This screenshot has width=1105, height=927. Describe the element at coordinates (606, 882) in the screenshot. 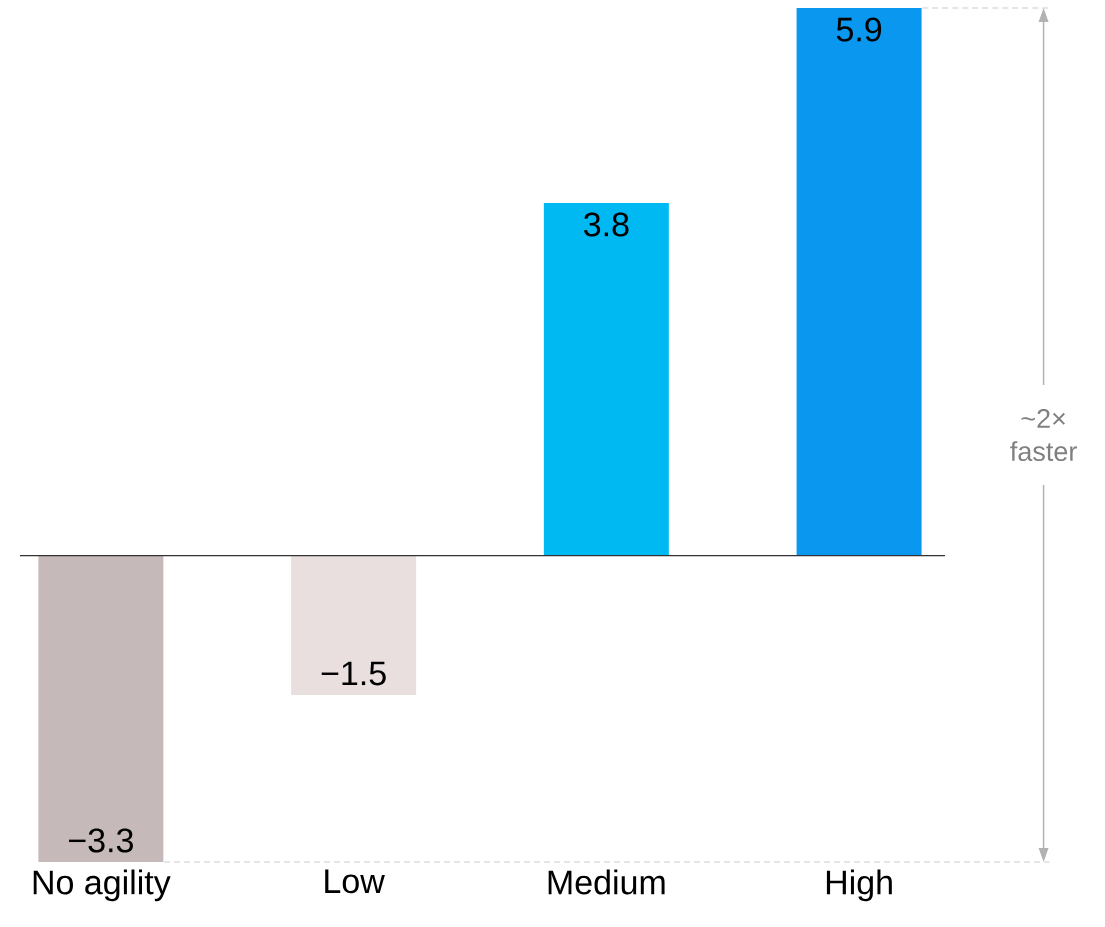

I see `x-tick-label: Medium` at that location.